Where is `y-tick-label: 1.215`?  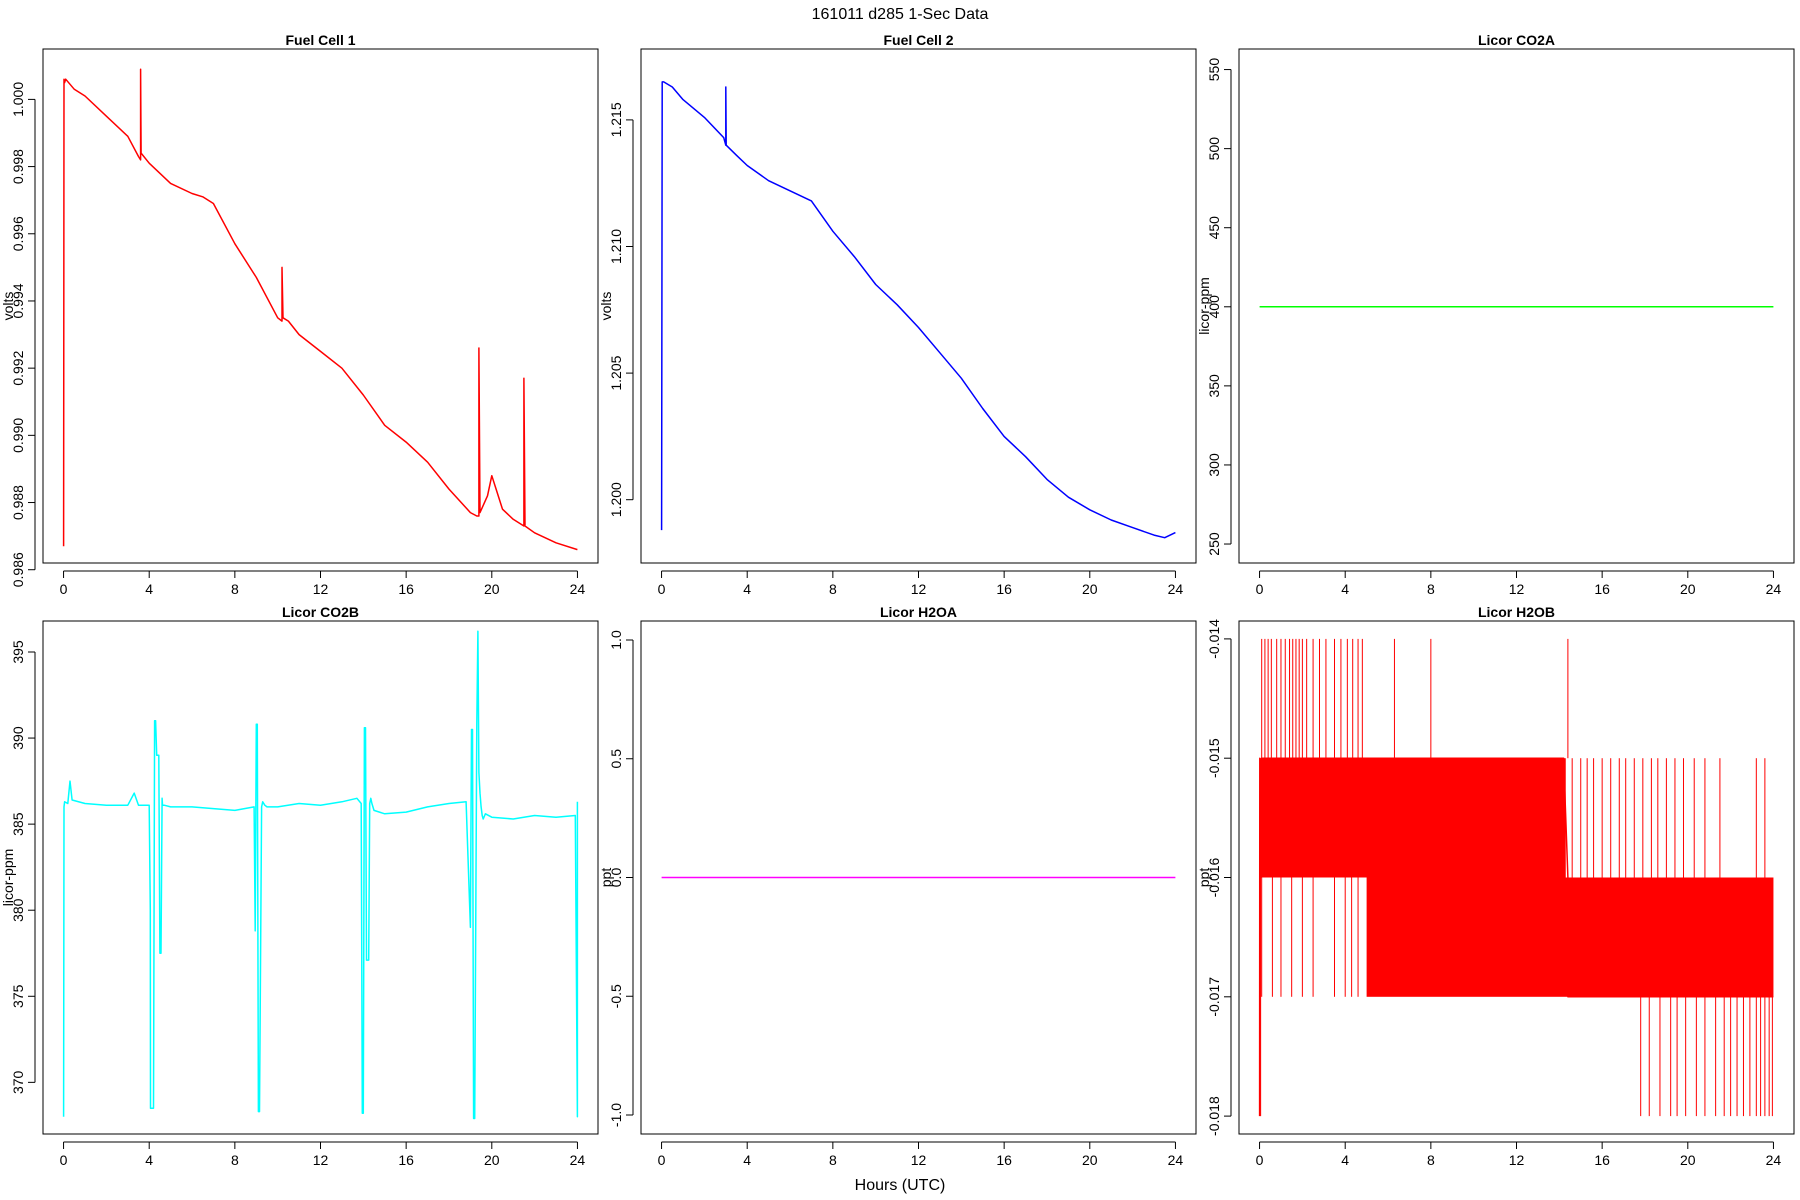 y-tick-label: 1.215 is located at coordinates (616, 119).